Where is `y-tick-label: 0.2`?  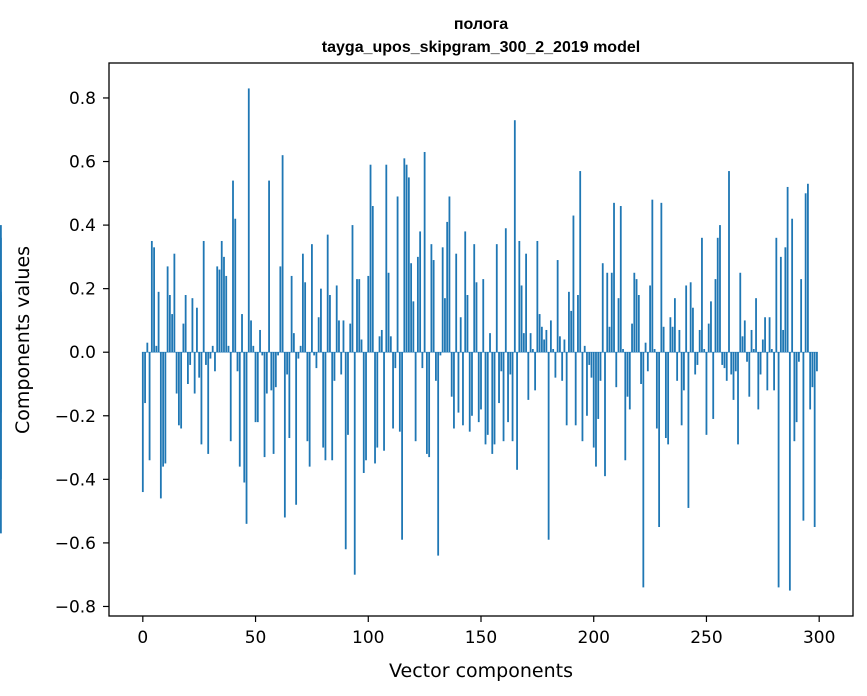 y-tick-label: 0.2 is located at coordinates (82, 290).